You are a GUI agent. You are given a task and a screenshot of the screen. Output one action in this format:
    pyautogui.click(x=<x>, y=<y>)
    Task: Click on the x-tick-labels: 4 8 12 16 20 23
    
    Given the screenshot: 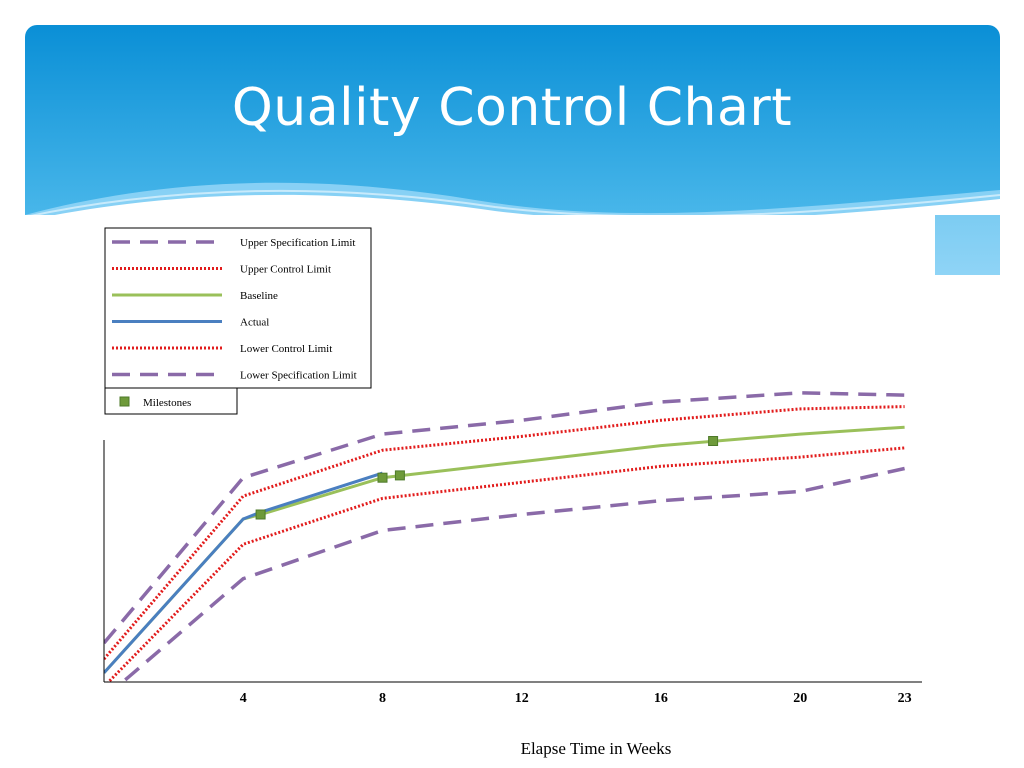 What is the action you would take?
    pyautogui.click(x=576, y=698)
    